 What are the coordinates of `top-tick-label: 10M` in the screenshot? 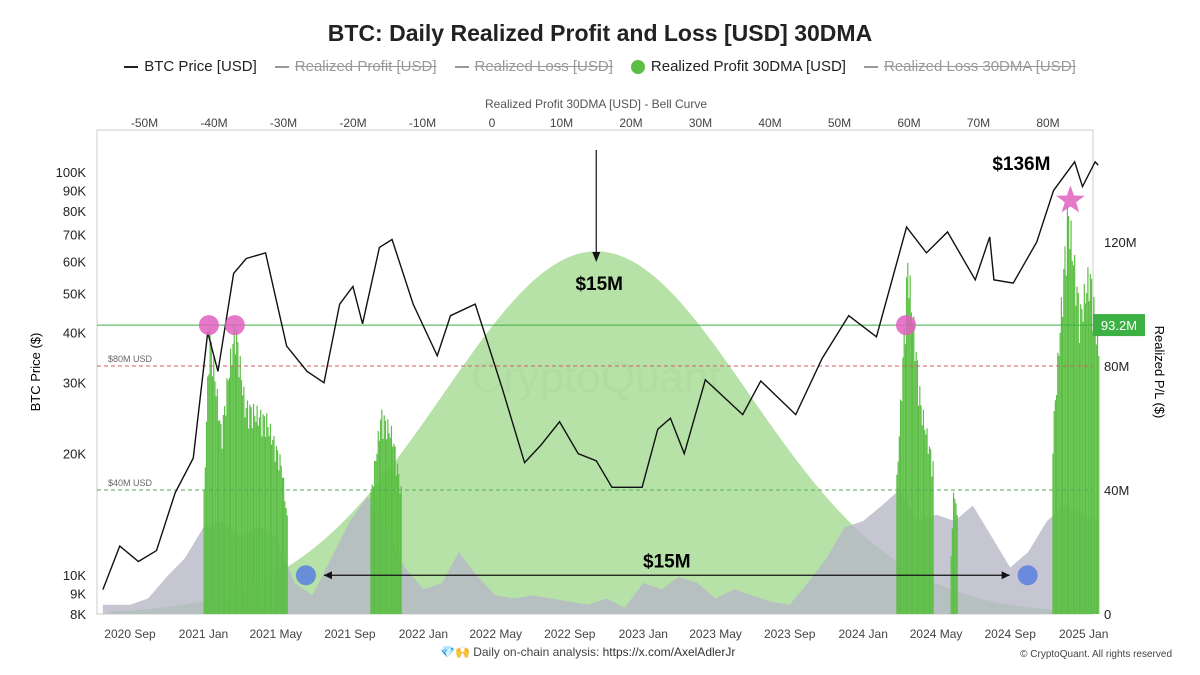 It's located at (561, 123).